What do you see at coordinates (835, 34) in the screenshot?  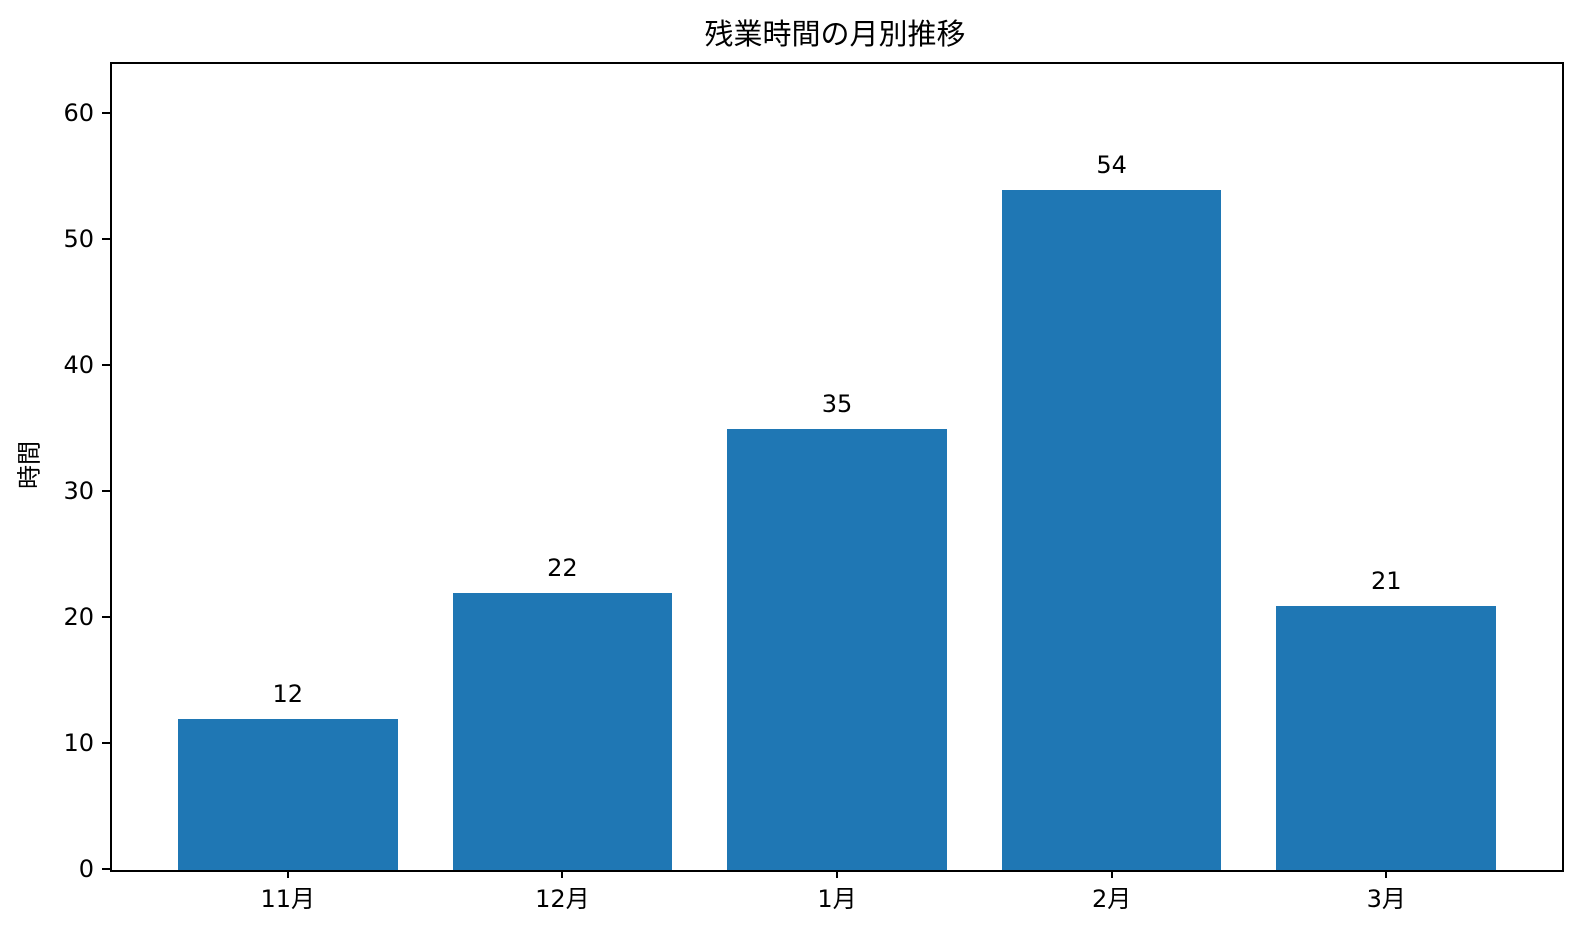 I see `chart-title: 残業時間の月別推移` at bounding box center [835, 34].